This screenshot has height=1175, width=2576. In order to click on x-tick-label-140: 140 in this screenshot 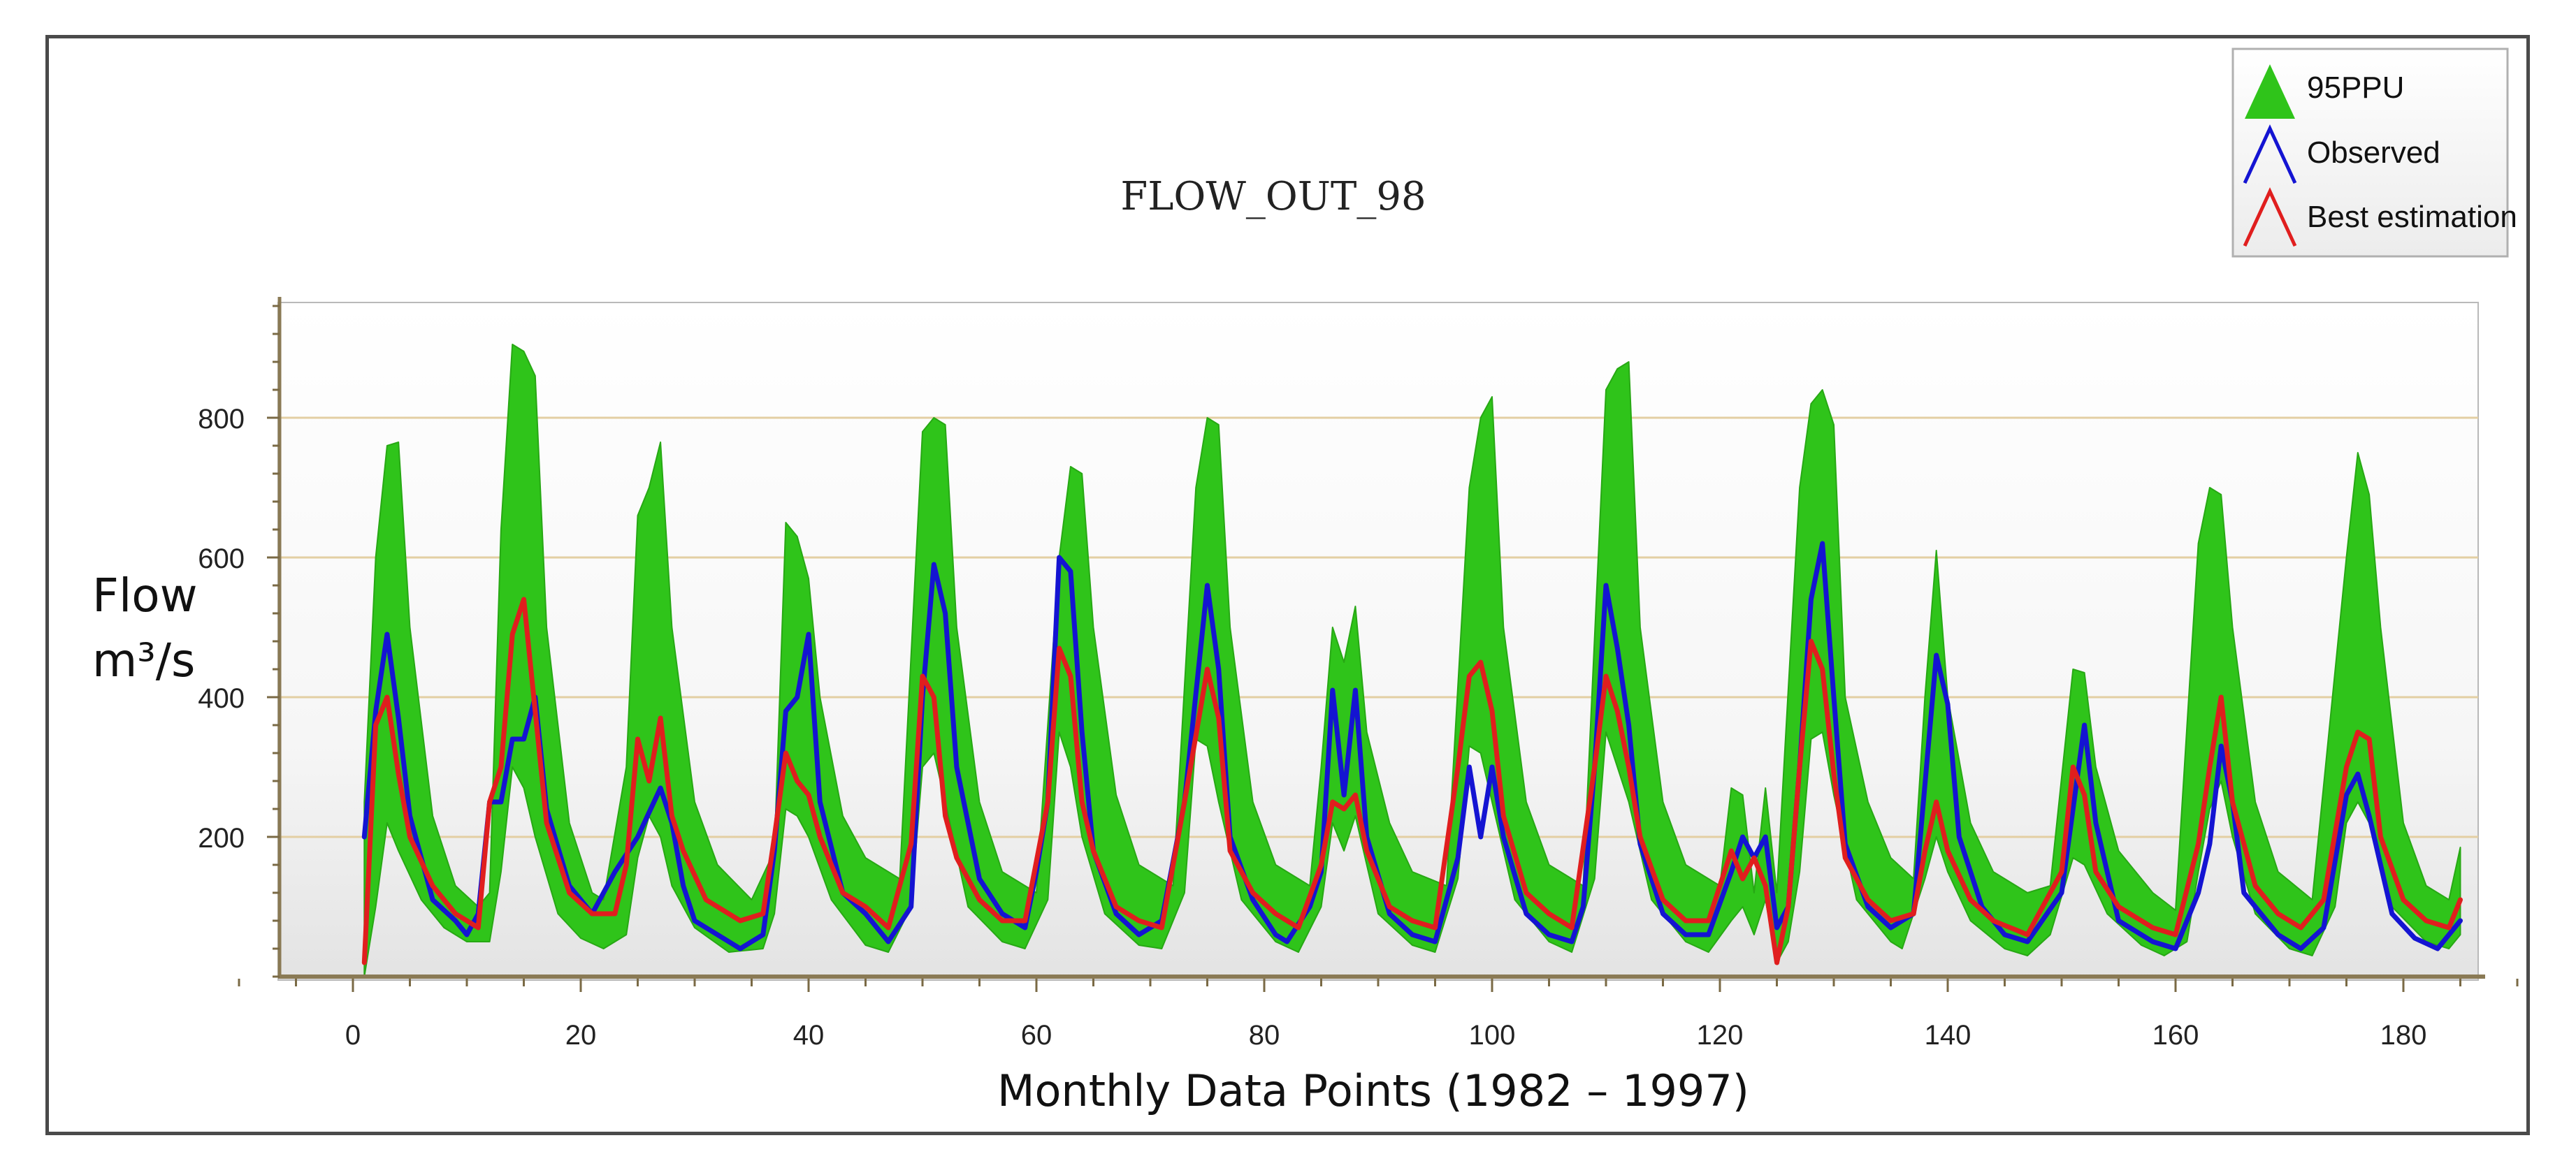, I will do `click(1948, 1035)`.